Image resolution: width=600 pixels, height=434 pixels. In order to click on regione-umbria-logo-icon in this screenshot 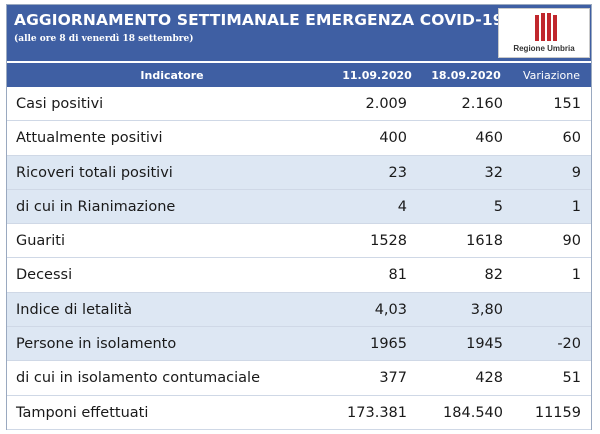, I will do `click(546, 27)`.